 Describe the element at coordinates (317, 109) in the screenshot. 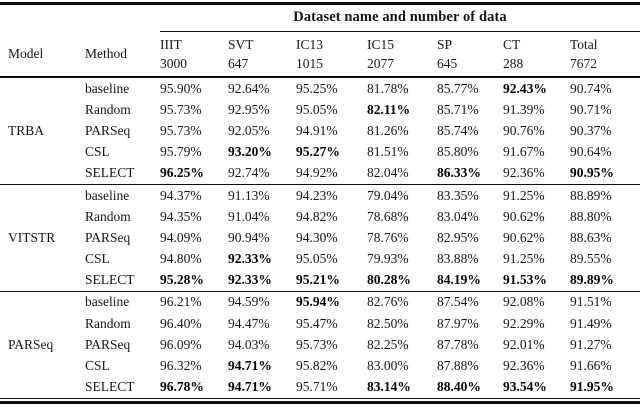

I see `accuracy-value: 95.05%` at that location.